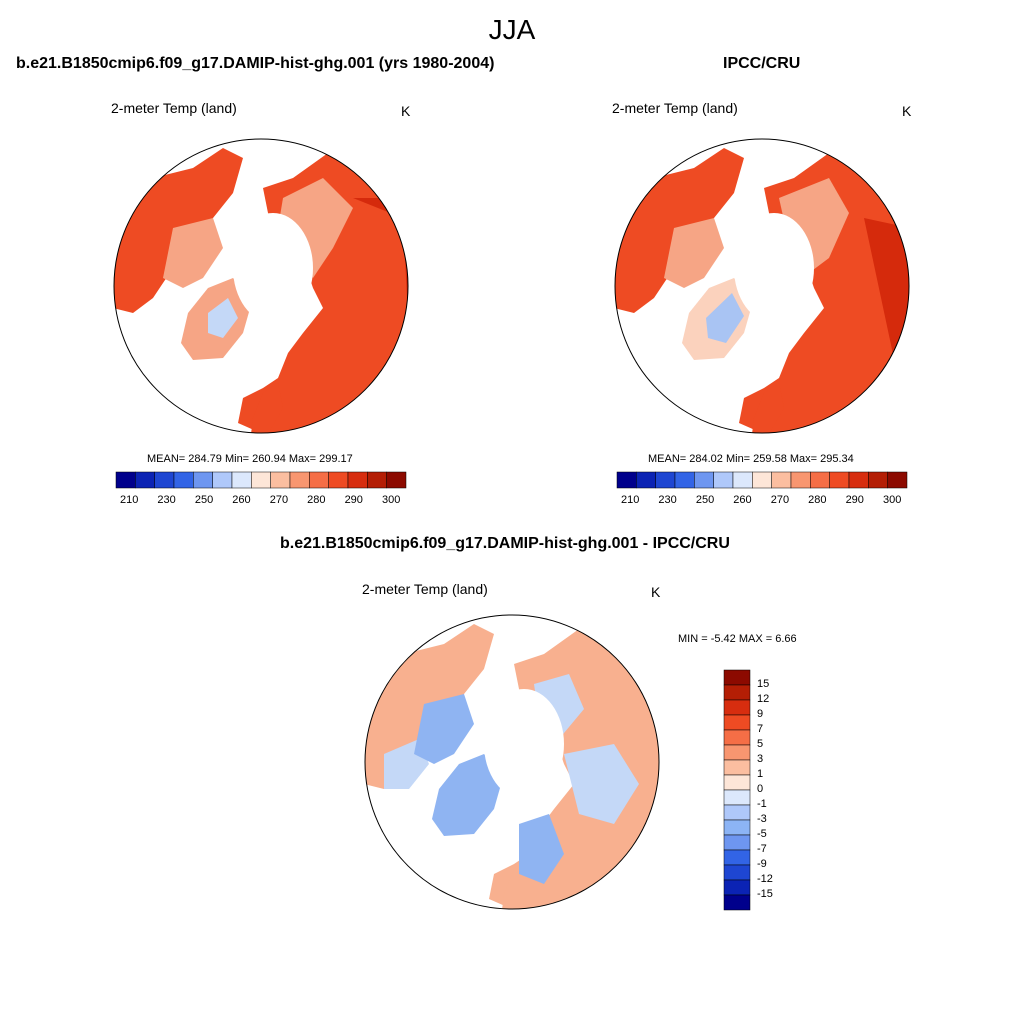  What do you see at coordinates (656, 592) in the screenshot?
I see `panel3-units: K` at bounding box center [656, 592].